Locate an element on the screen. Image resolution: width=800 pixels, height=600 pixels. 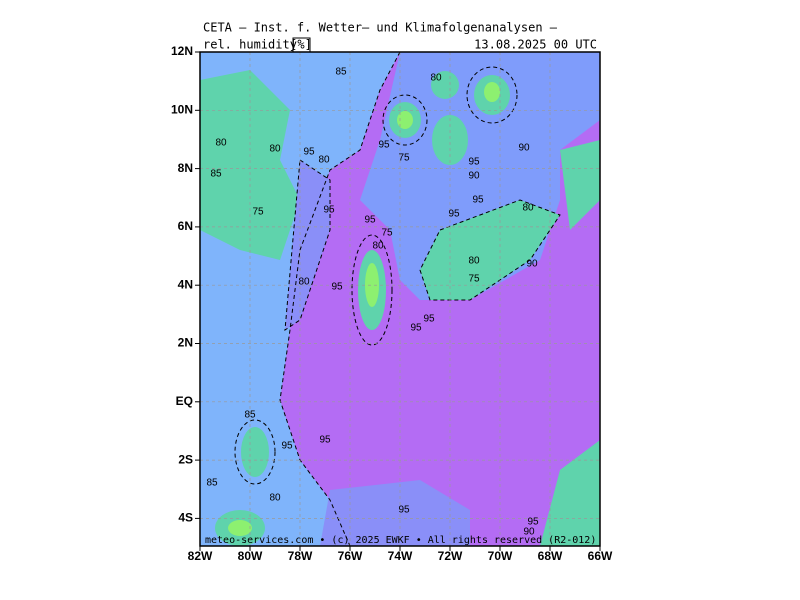
lat-label: 4S is located at coordinates (185, 518).